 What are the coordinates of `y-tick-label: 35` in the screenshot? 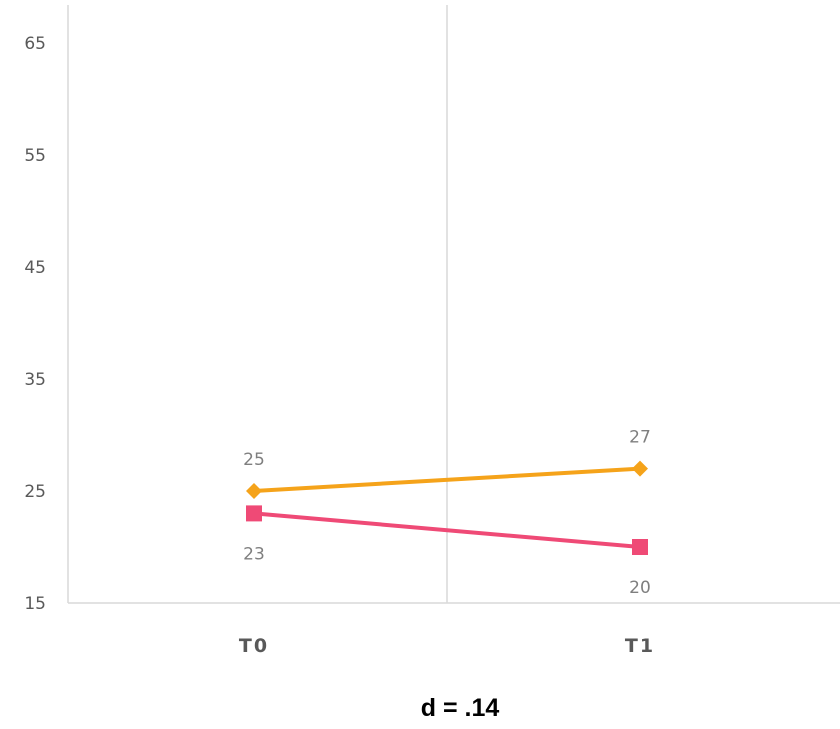 It's located at (35, 380).